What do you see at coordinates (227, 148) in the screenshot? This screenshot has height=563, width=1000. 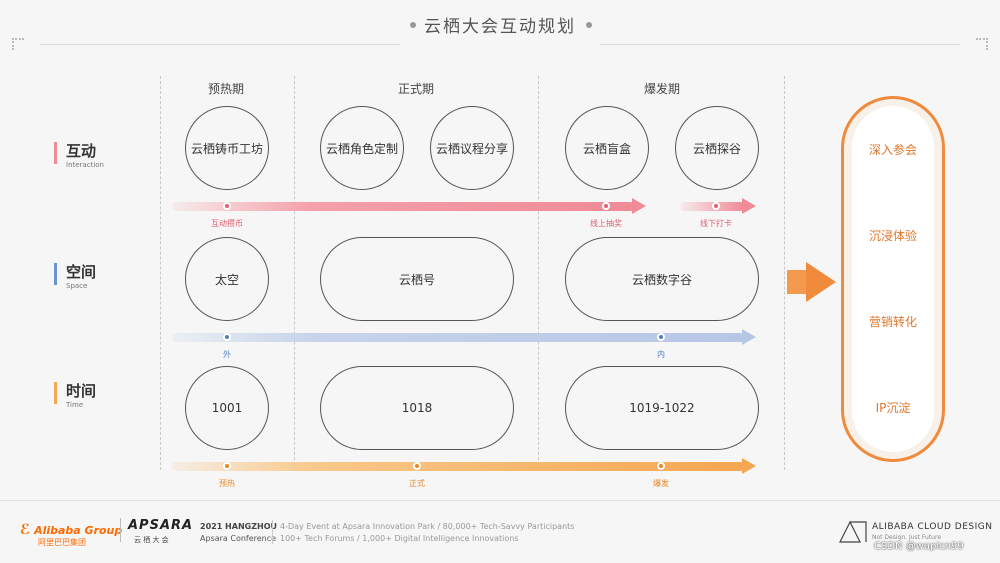 I see `node-mint-workshop: 云栖铸币工坊` at bounding box center [227, 148].